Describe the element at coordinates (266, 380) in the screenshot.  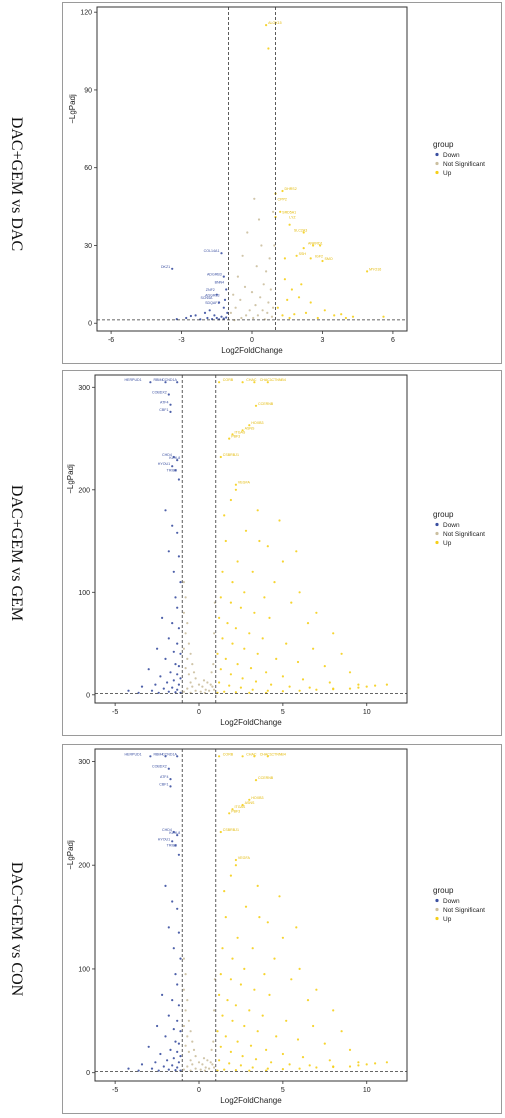
I see `gene-label-up: CHAC1` at that location.